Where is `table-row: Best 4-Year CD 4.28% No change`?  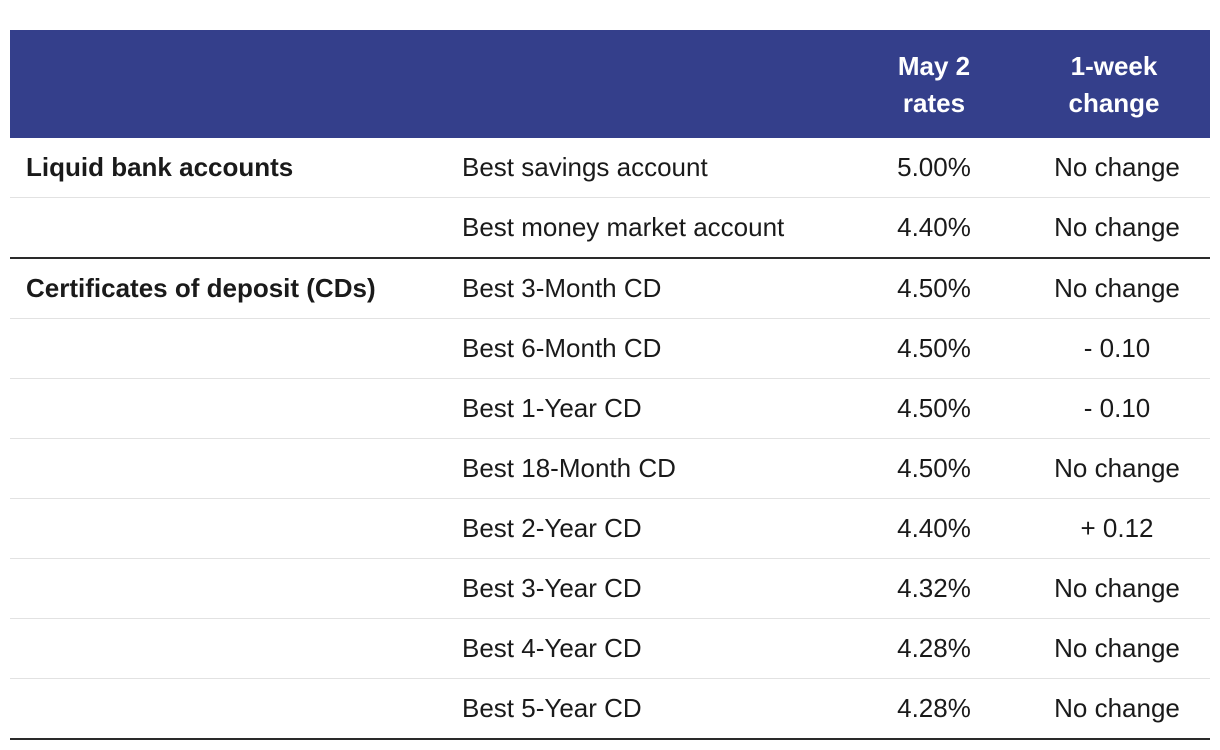
table-row: Best 4-Year CD 4.28% No change is located at coordinates (610, 648).